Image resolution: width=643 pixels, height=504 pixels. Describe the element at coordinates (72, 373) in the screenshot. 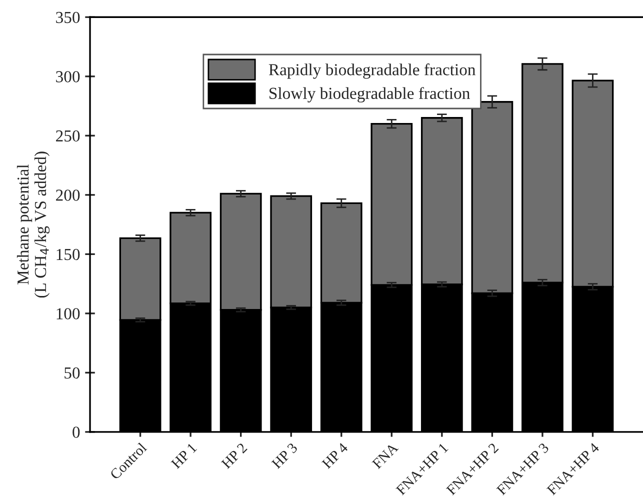

I see `y-tick-label: 50` at that location.